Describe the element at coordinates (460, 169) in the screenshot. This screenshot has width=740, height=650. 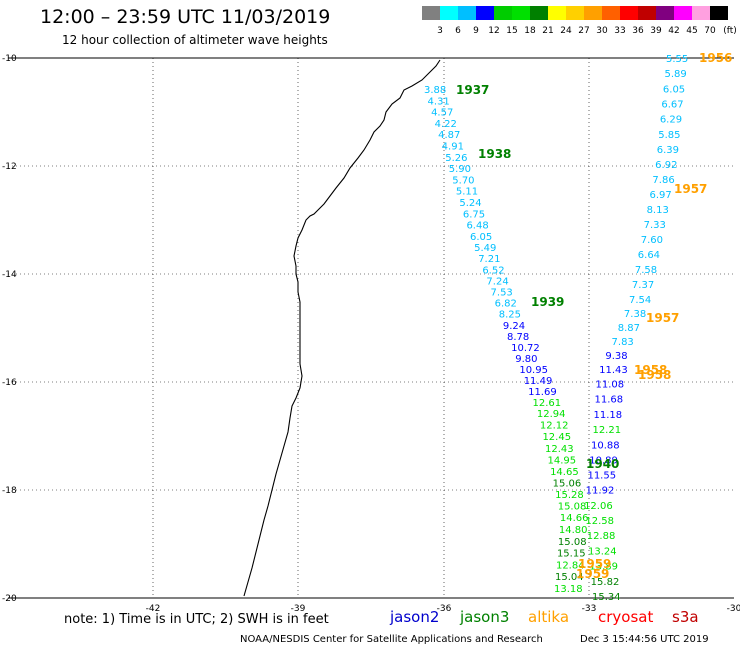
I see `wave-height-value: 5.90` at that location.